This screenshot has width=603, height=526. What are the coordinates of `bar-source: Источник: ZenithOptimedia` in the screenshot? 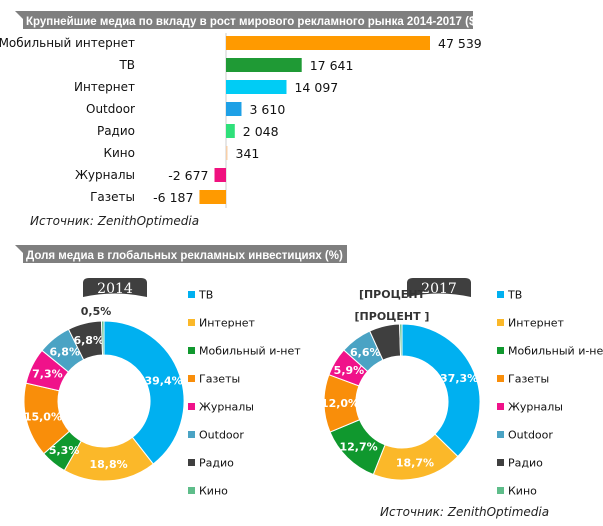 It's located at (115, 221).